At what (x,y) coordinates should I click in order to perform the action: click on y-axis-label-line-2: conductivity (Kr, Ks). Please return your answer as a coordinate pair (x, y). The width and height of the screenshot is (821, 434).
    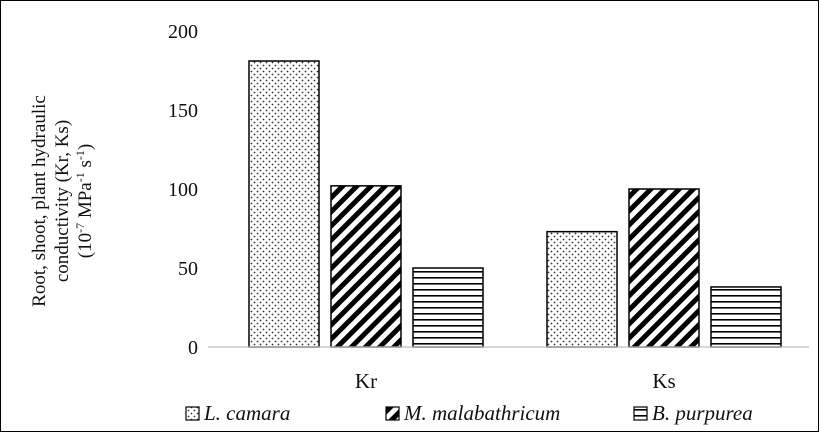
    Looking at the image, I should click on (62, 201).